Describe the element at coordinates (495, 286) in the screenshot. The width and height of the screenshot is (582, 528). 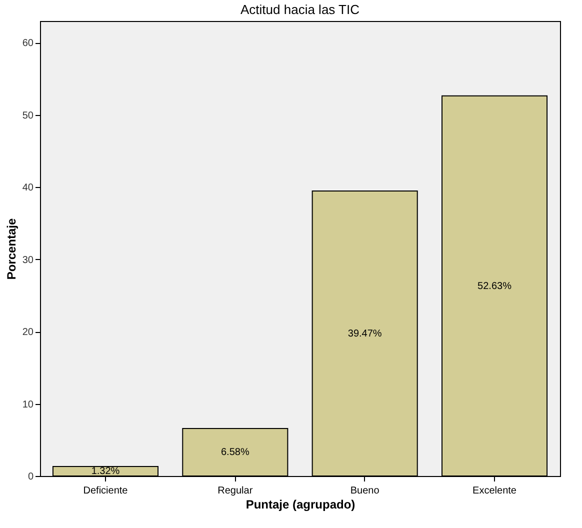
I see `data-label: 52.63%` at that location.